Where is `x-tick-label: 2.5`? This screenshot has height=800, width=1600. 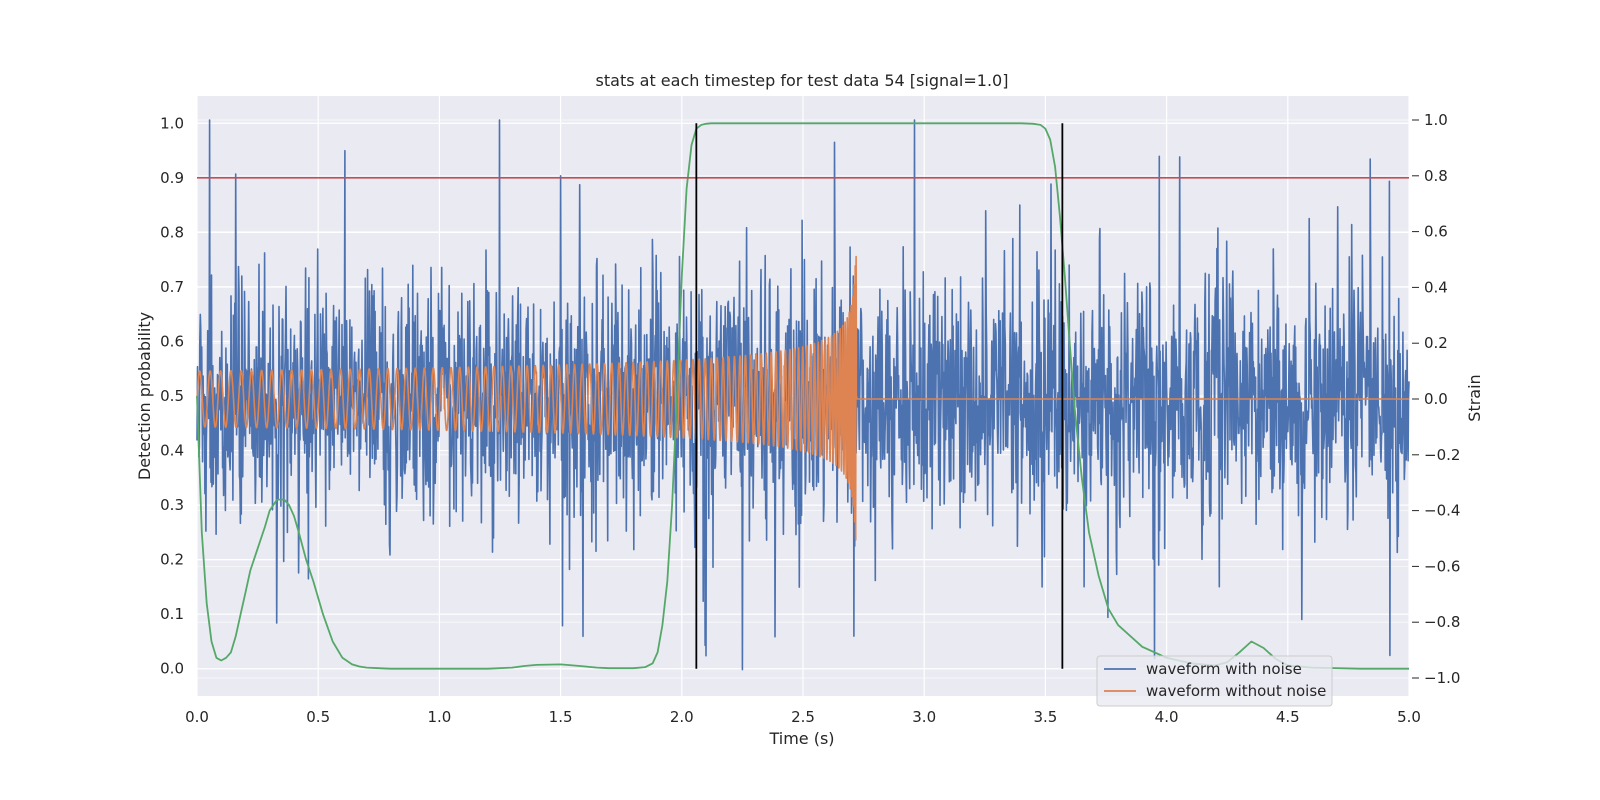 x-tick-label: 2.5 is located at coordinates (803, 717).